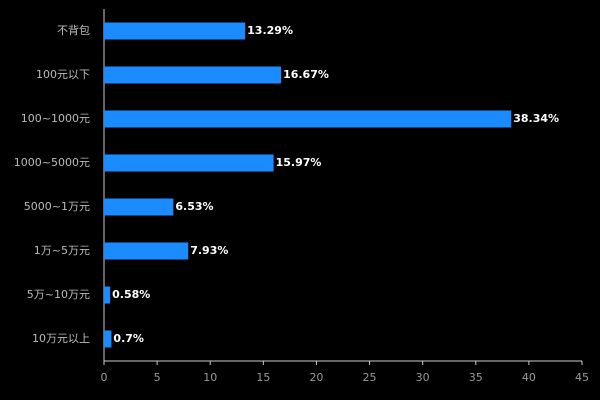 This screenshot has width=600, height=400. Describe the element at coordinates (62, 250) in the screenshot. I see `y-tick-label: 1万~5万元` at that location.